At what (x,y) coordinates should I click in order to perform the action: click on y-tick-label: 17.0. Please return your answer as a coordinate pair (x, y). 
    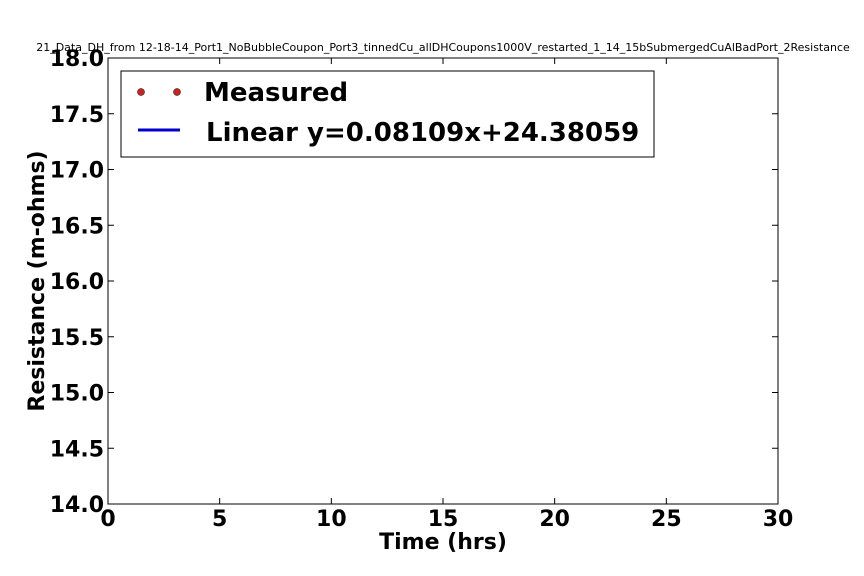
    Looking at the image, I should click on (77, 171).